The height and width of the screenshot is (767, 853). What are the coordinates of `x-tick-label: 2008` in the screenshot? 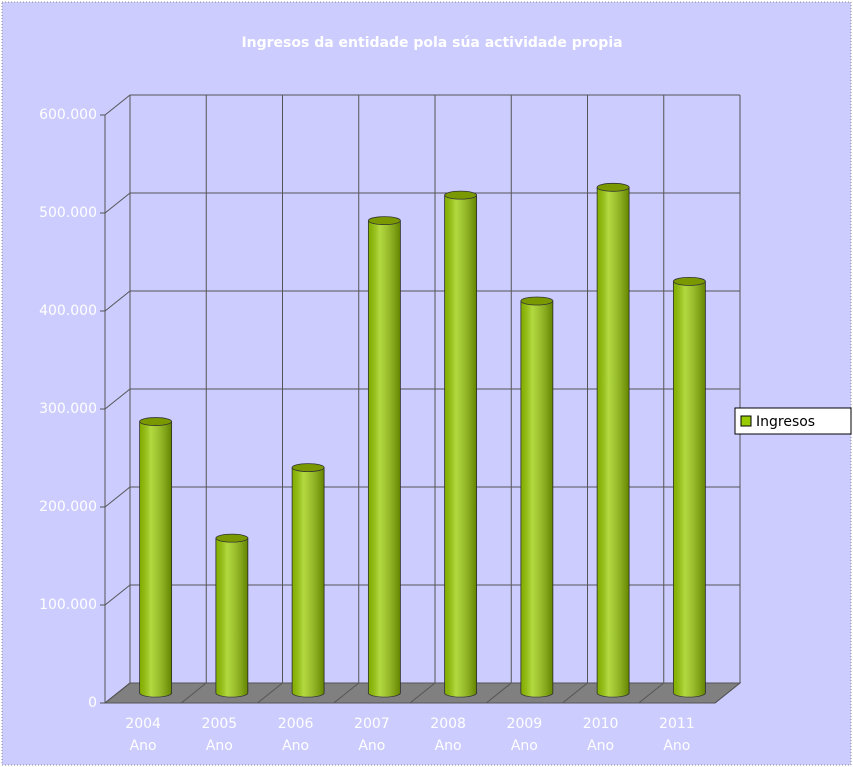 It's located at (448, 724).